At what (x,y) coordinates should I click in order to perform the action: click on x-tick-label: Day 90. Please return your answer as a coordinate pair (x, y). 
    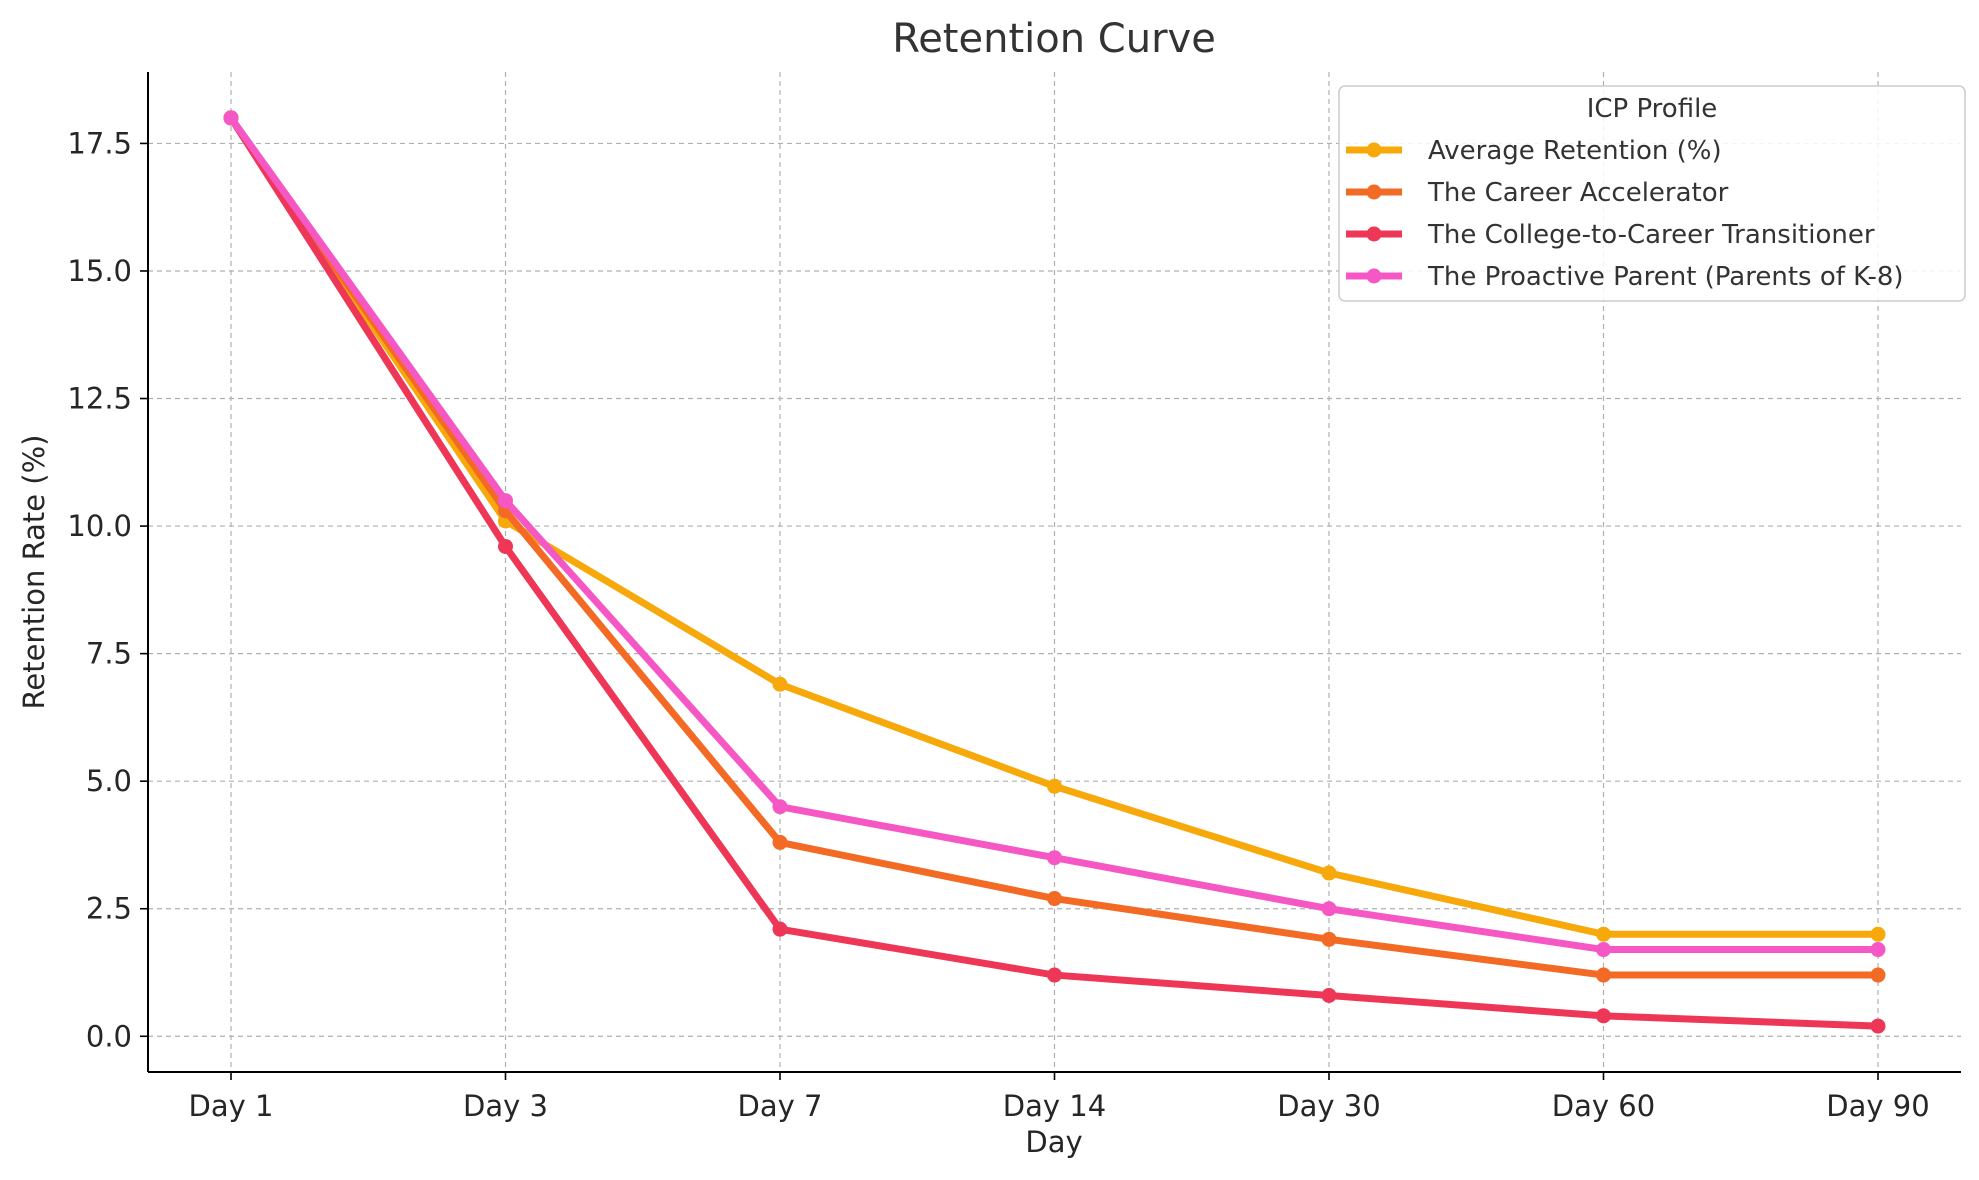
    Looking at the image, I should click on (1877, 1106).